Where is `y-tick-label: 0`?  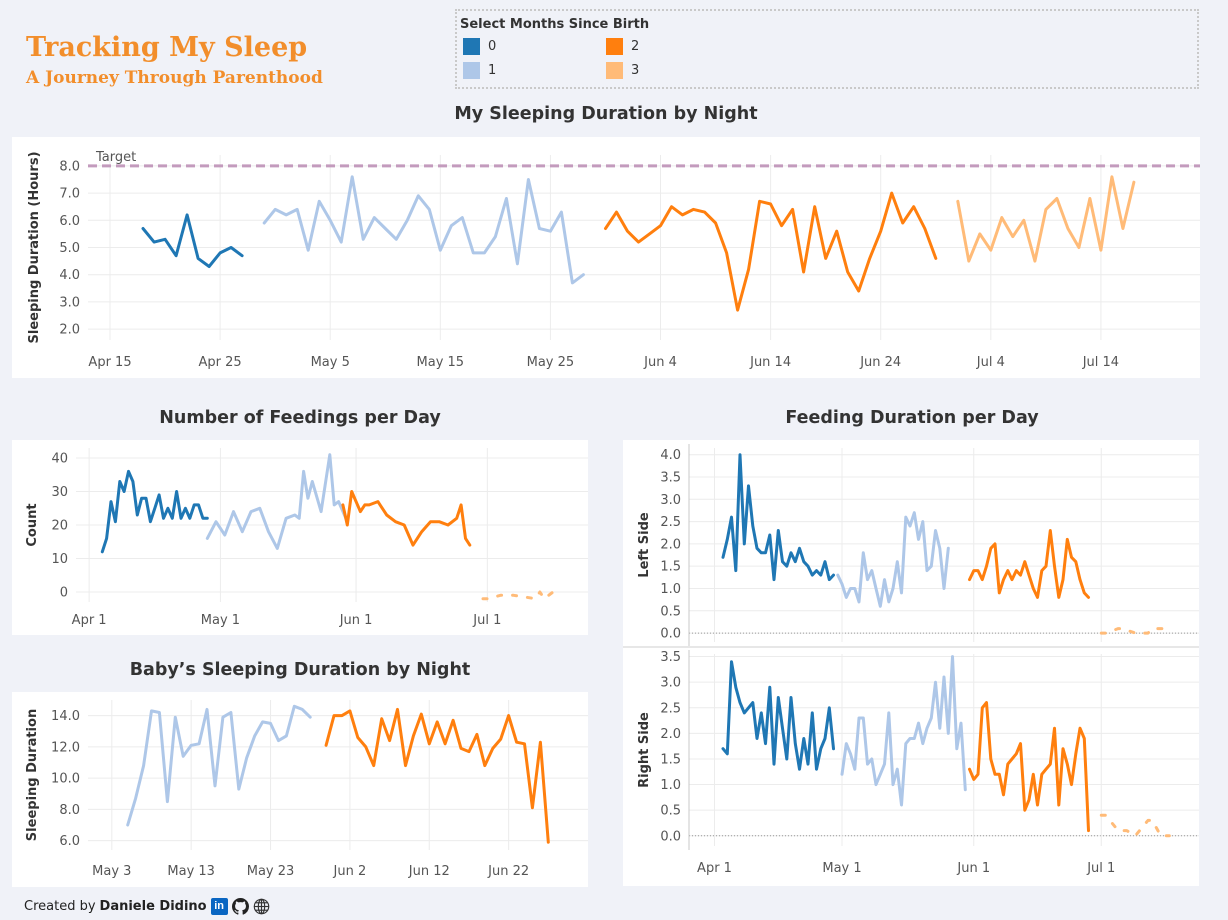 y-tick-label: 0 is located at coordinates (64, 592).